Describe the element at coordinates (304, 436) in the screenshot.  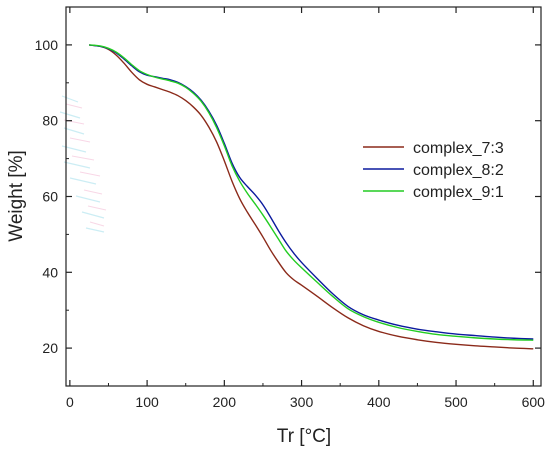
I see `x-axis-label: Tr [°C]` at that location.